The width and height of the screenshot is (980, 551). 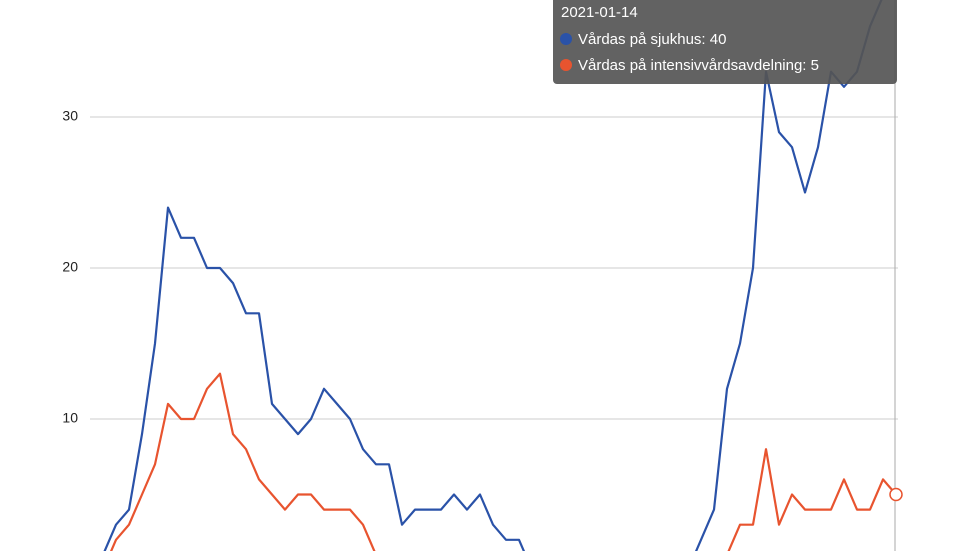 I want to click on tooltip-box, so click(x=725, y=42).